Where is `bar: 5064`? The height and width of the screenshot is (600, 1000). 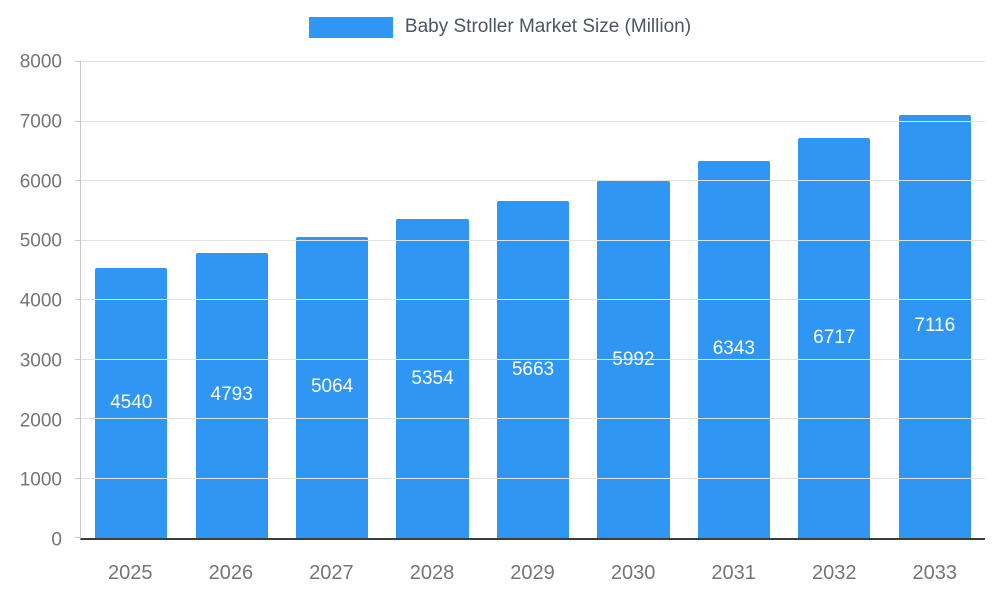
bar: 5064 is located at coordinates (332, 387).